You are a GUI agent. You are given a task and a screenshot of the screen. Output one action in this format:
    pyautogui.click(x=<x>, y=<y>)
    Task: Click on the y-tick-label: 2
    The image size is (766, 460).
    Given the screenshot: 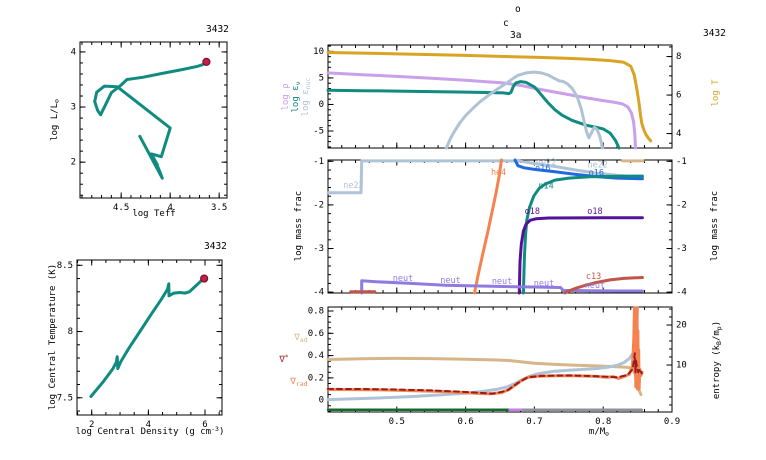 What is the action you would take?
    pyautogui.click(x=73, y=163)
    